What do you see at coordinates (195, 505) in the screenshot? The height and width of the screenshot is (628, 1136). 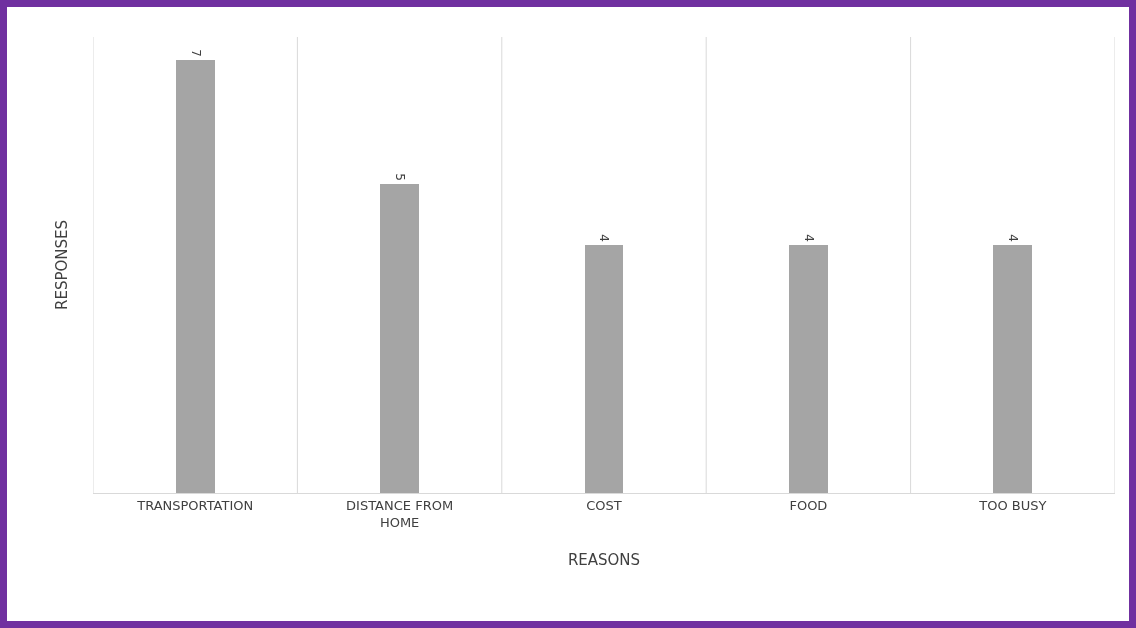 I see `x-tick-label: TRANSPORTATION` at bounding box center [195, 505].